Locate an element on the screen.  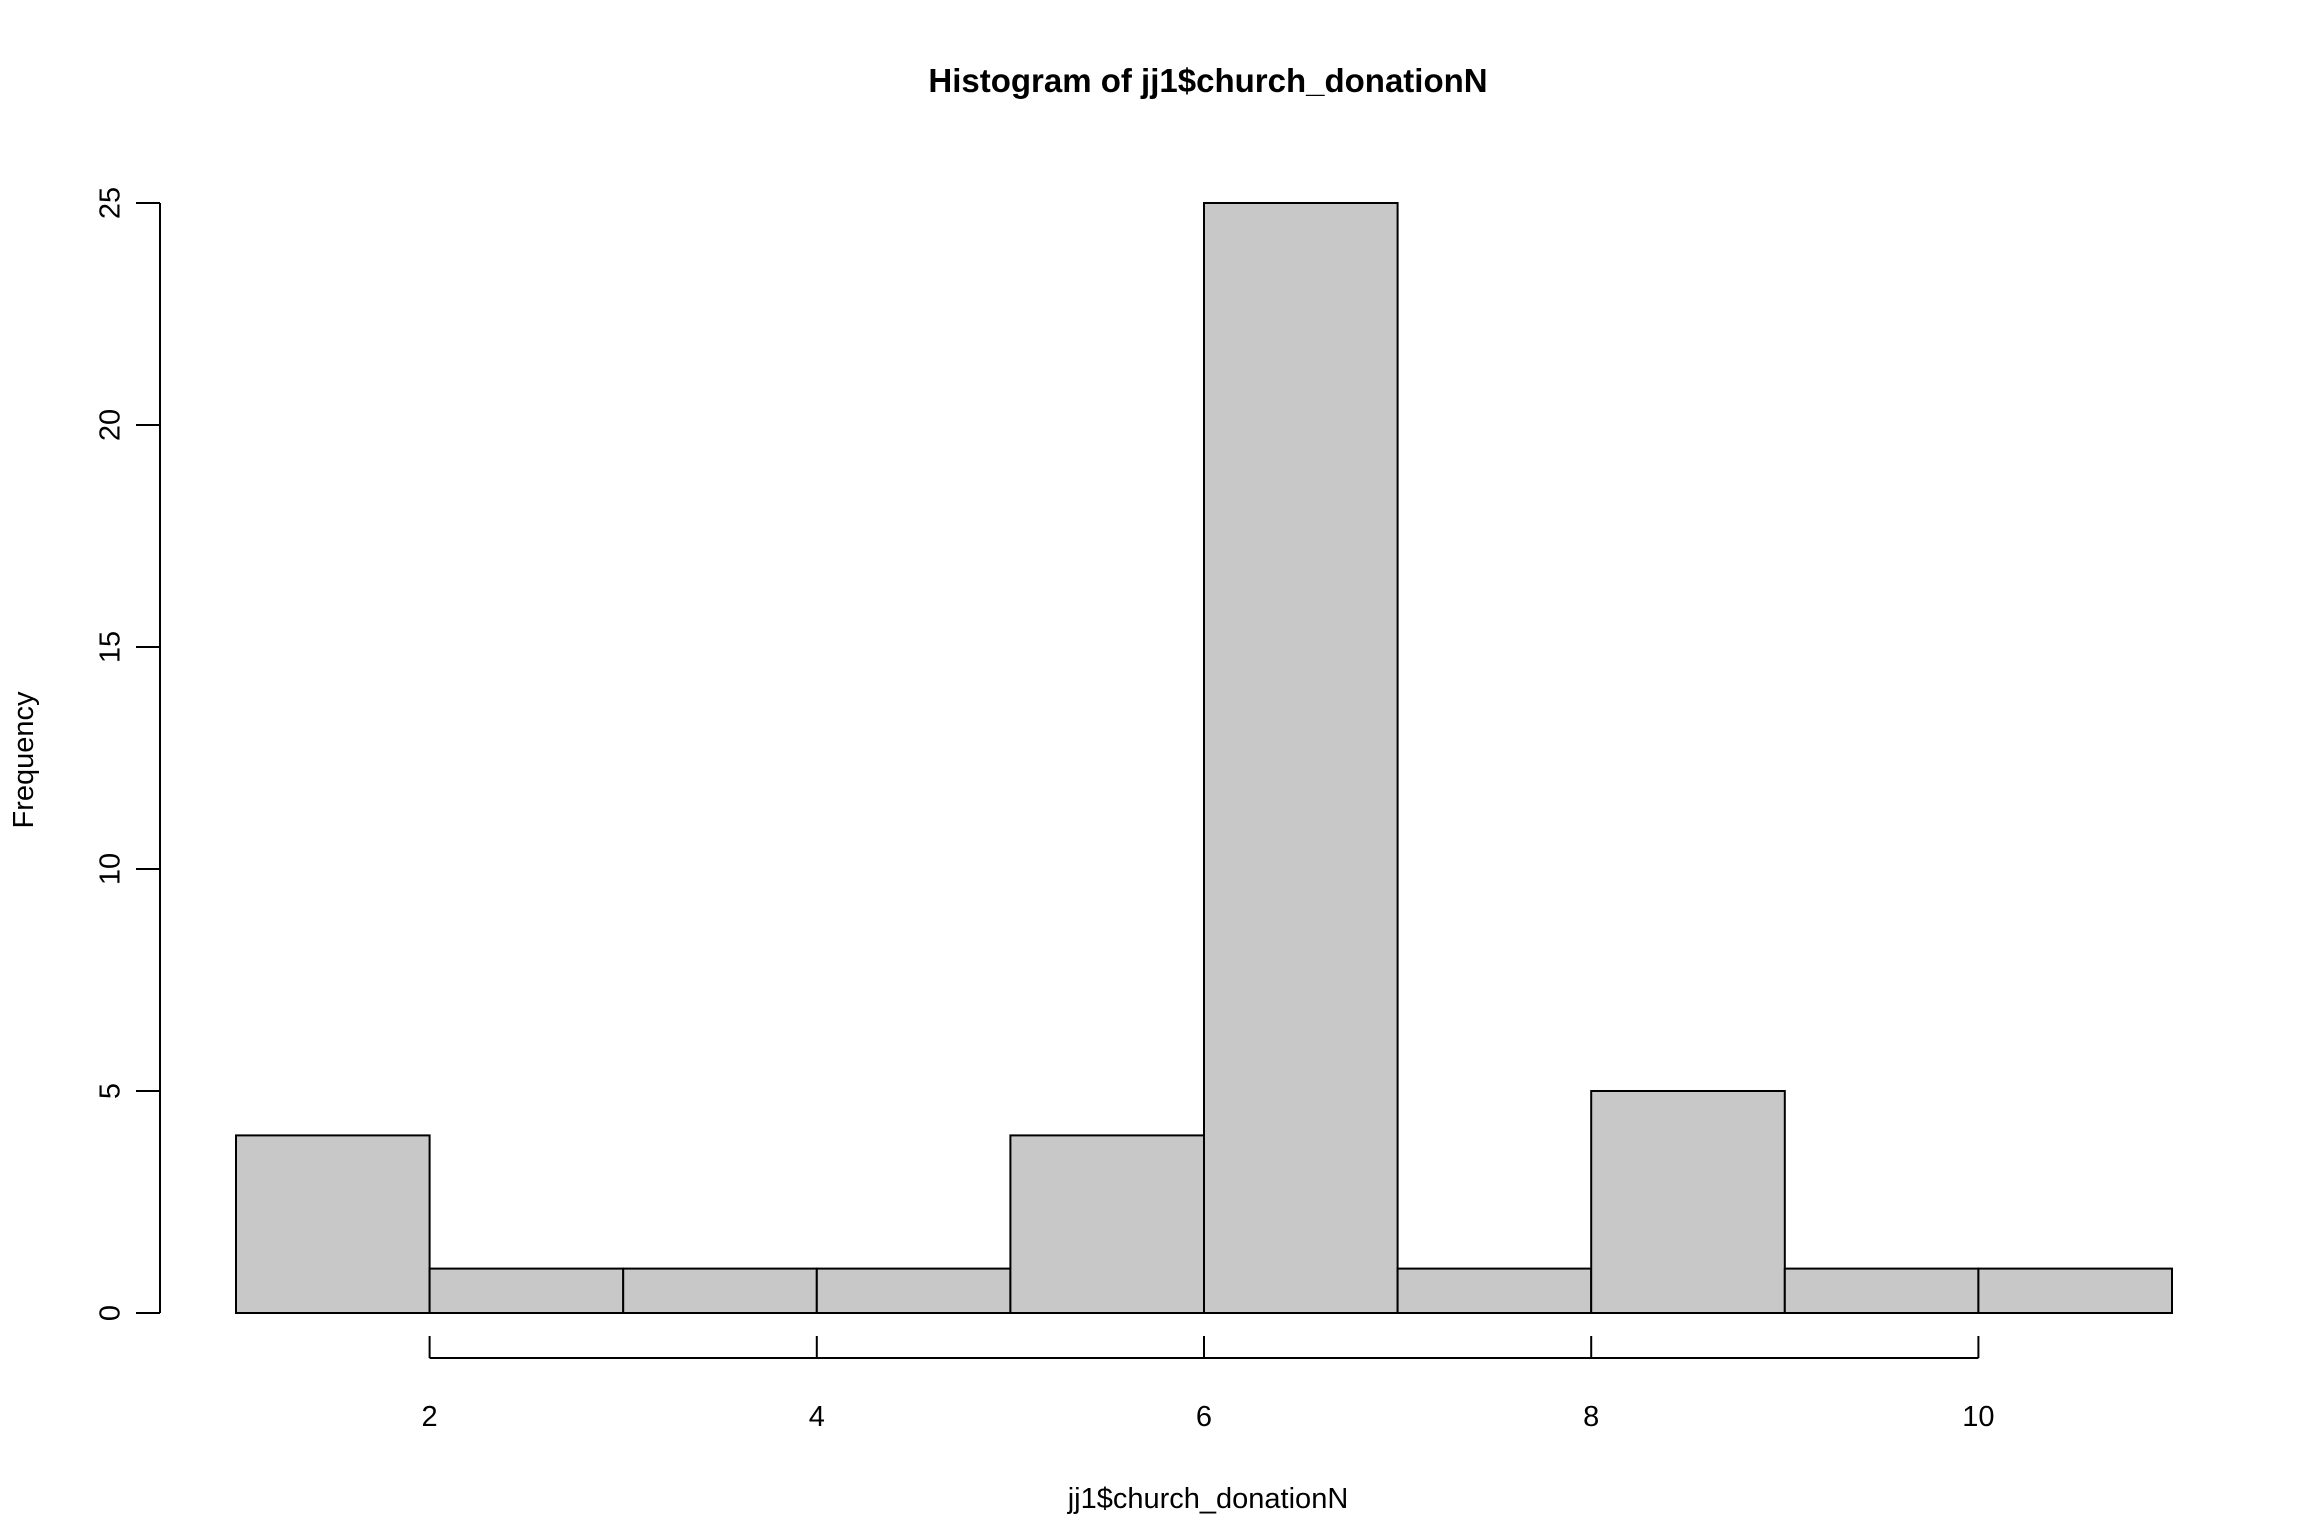
x-axis-title: jj1$church_donationN is located at coordinates (1208, 1499).